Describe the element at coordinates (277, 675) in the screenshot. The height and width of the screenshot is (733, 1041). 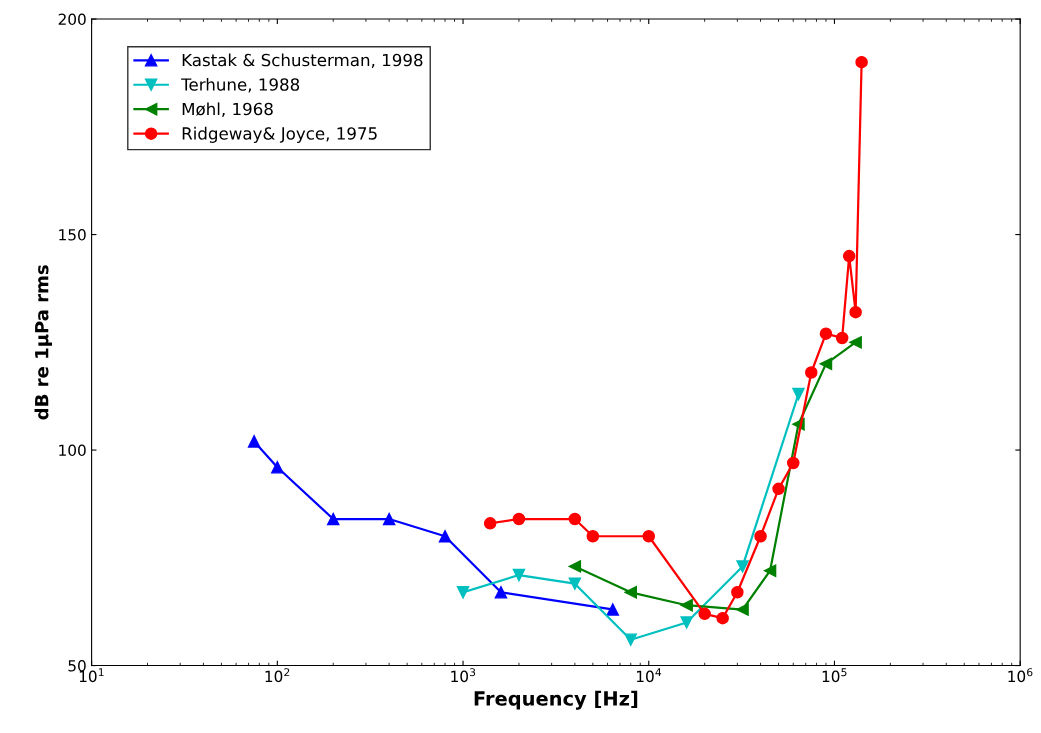
I see `x-tick-label: 10$^{2}$` at that location.